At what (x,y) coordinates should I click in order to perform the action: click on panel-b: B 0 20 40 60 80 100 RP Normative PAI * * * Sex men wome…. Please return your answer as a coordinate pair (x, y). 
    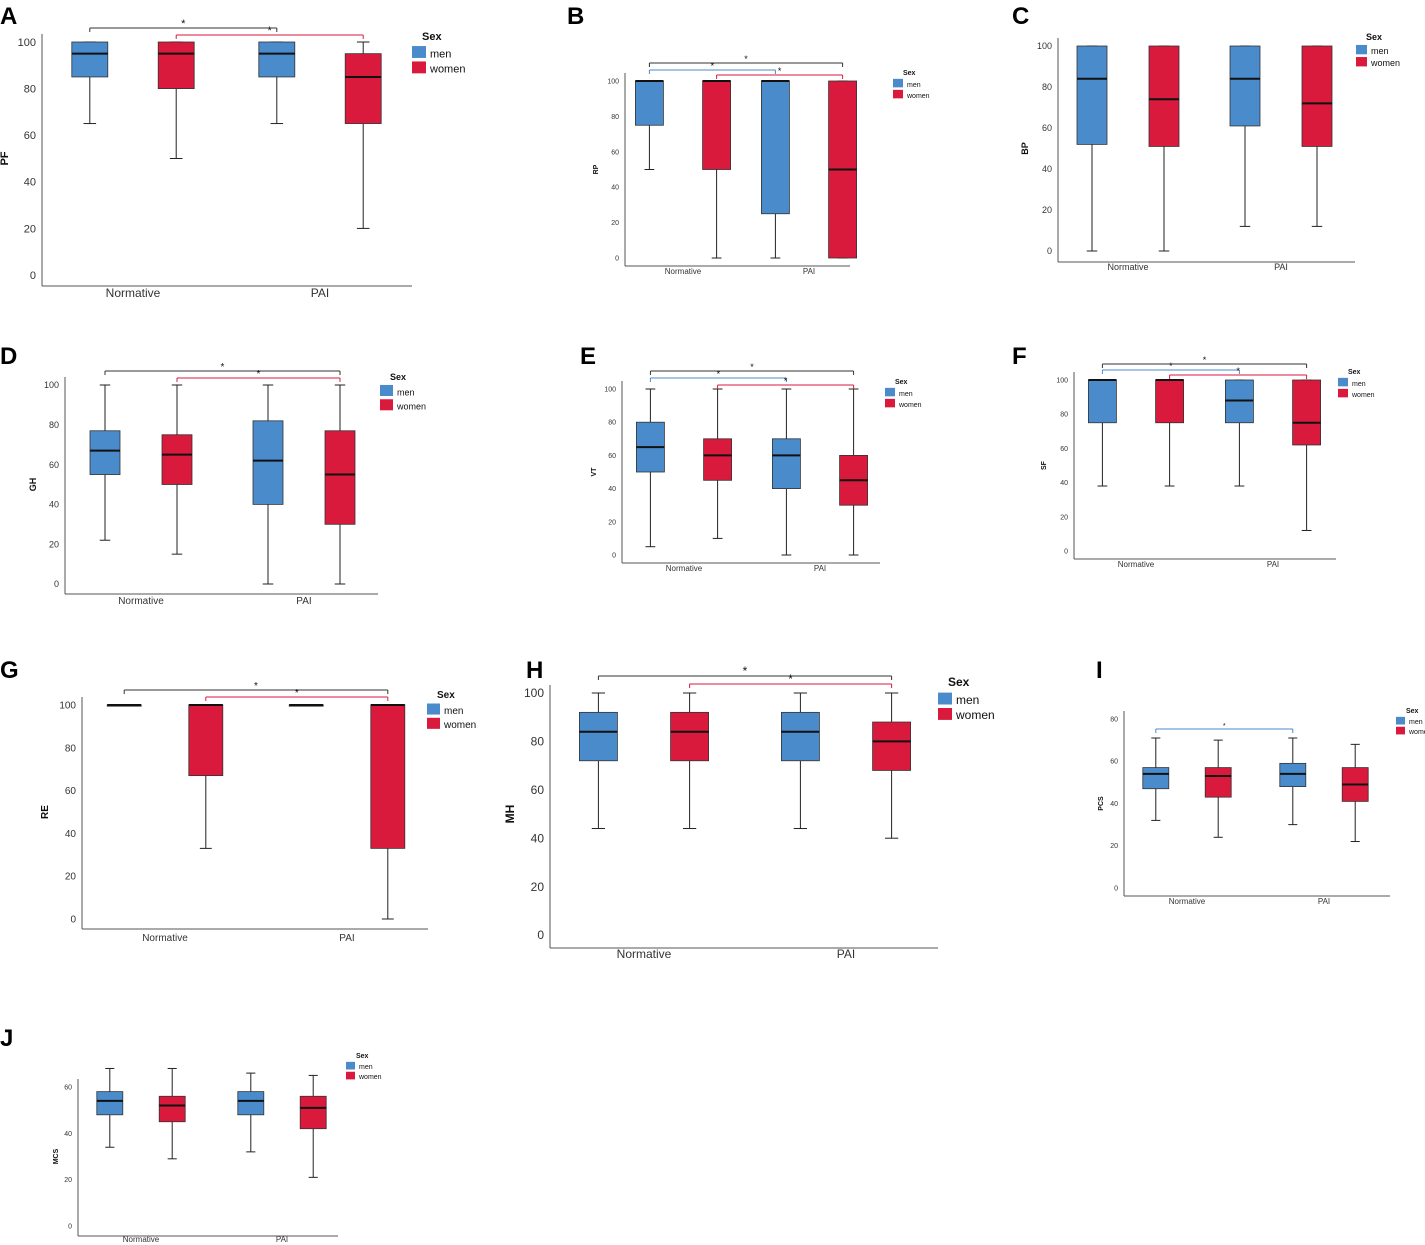
    Looking at the image, I should click on (748, 139).